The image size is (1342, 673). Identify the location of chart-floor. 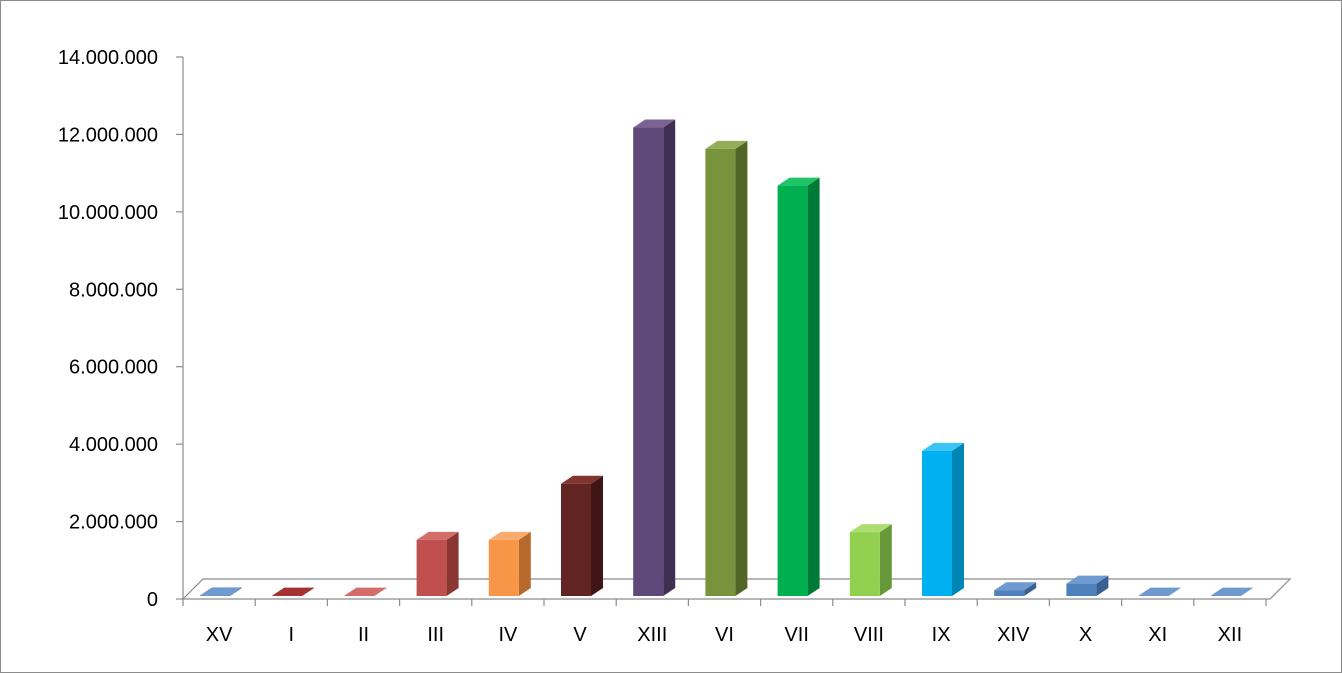
(736, 589).